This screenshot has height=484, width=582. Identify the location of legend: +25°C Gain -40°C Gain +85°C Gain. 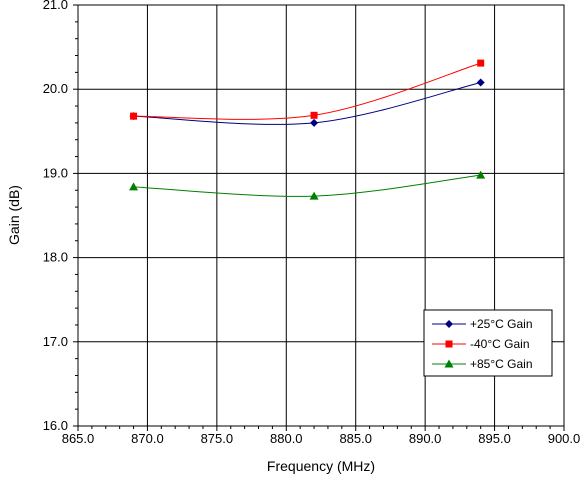
(488, 343).